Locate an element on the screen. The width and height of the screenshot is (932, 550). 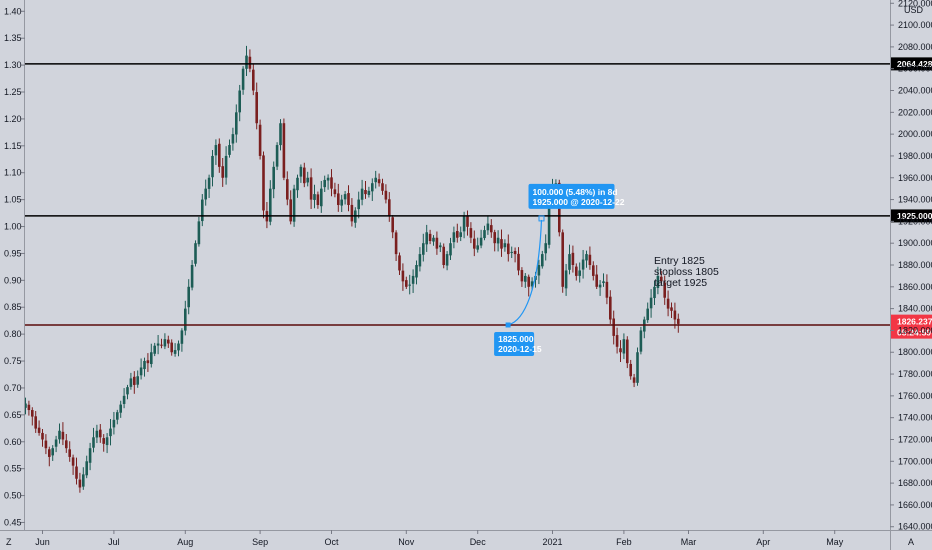
time-tick-label: Jun is located at coordinates (42, 542).